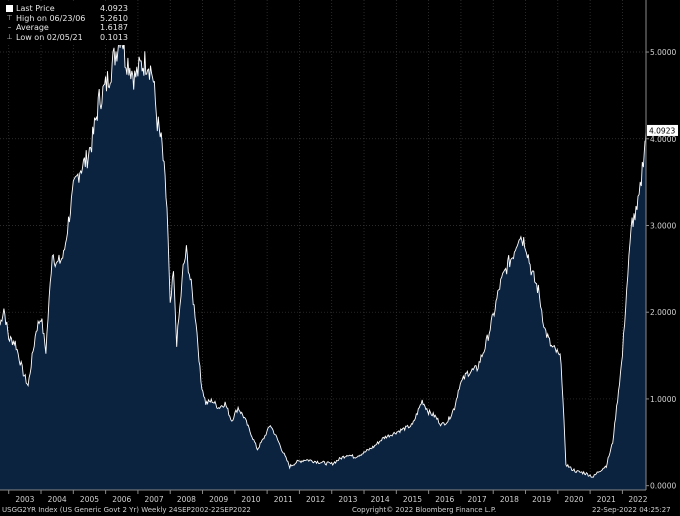 The height and width of the screenshot is (516, 680). Describe the element at coordinates (114, 18) in the screenshot. I see `legend-high-value: 5.2610` at that location.